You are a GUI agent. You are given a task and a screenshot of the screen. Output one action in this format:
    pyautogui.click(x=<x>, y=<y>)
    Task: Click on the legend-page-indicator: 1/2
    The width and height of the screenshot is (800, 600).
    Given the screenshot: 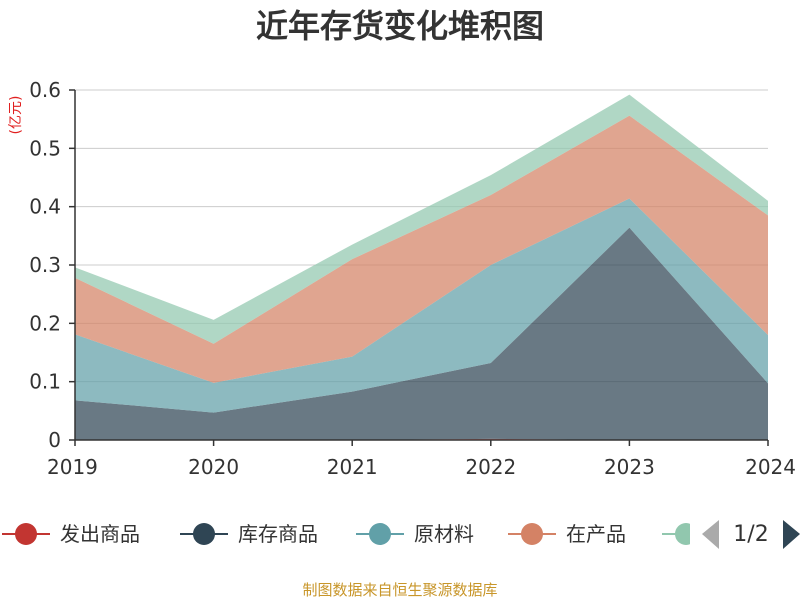 What is the action you would take?
    pyautogui.click(x=750, y=534)
    